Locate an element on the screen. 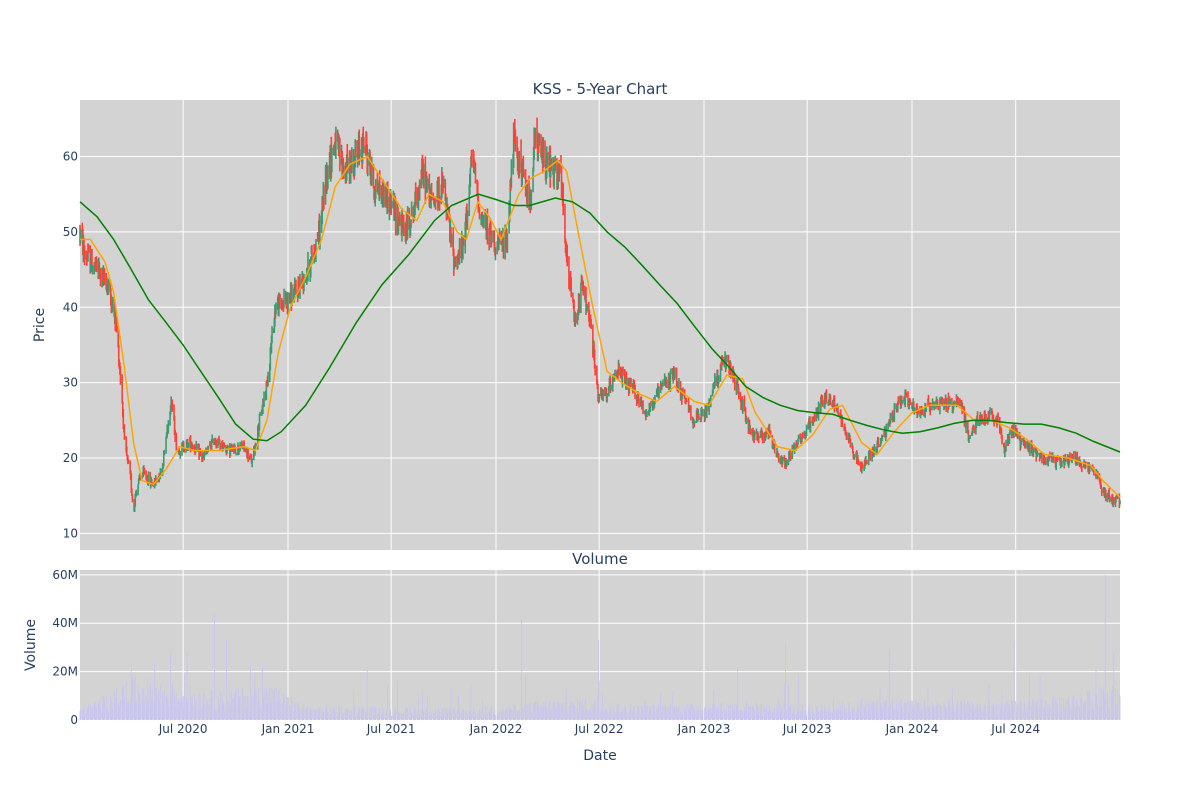 The height and width of the screenshot is (800, 1200). x-tick-label: Jan 2022 is located at coordinates (496, 729).